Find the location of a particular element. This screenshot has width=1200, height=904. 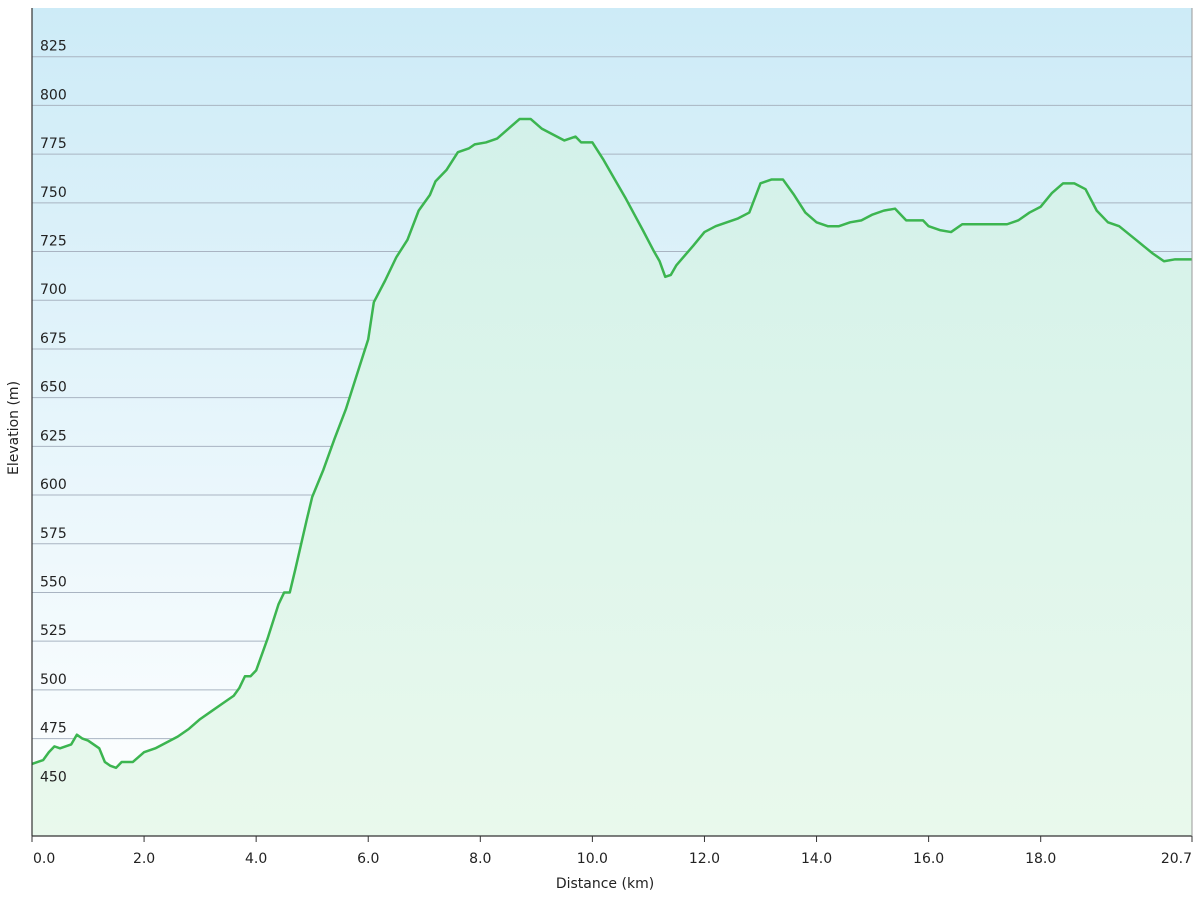

x-axis-label: Distance (km) is located at coordinates (605, 884).